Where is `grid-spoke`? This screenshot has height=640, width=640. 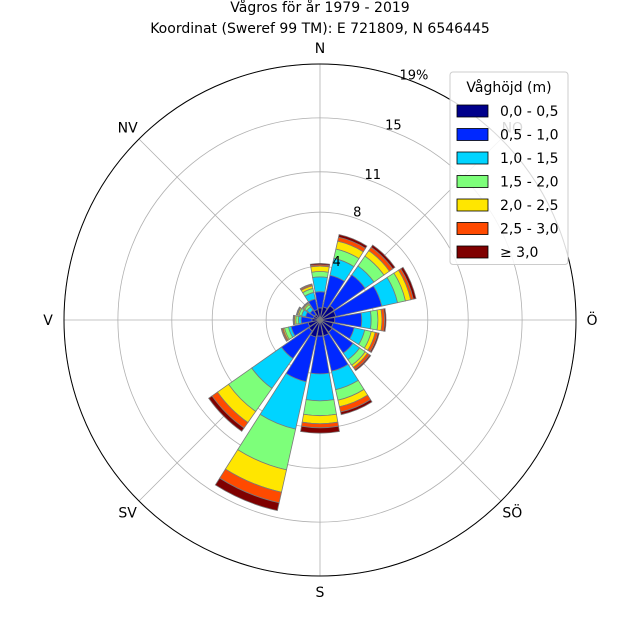
grid-spoke is located at coordinates (229, 229).